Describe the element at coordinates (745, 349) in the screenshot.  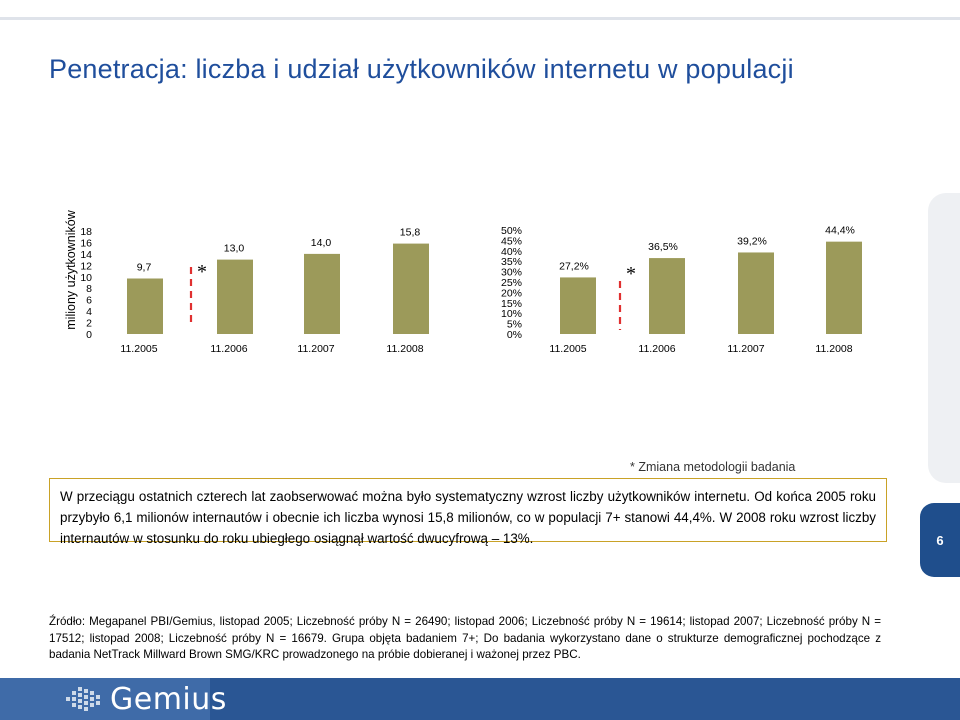
I see `chart2-category-label: 11.2007` at that location.